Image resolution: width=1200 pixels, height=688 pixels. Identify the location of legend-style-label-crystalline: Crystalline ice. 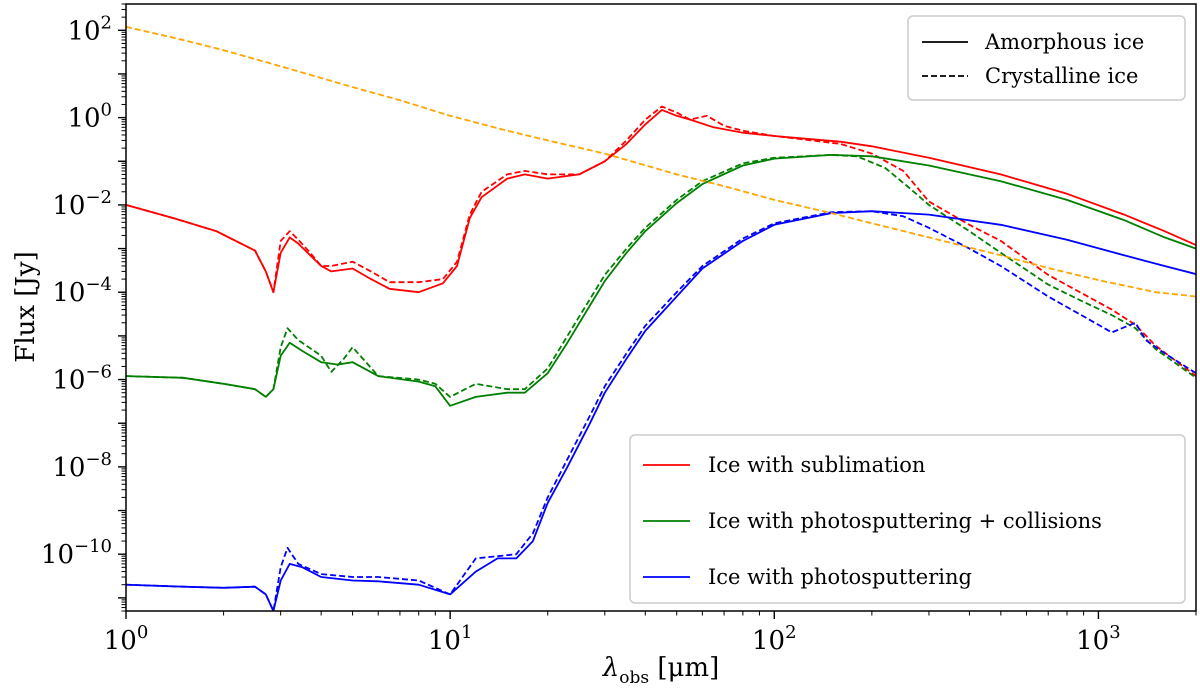
(1061, 76).